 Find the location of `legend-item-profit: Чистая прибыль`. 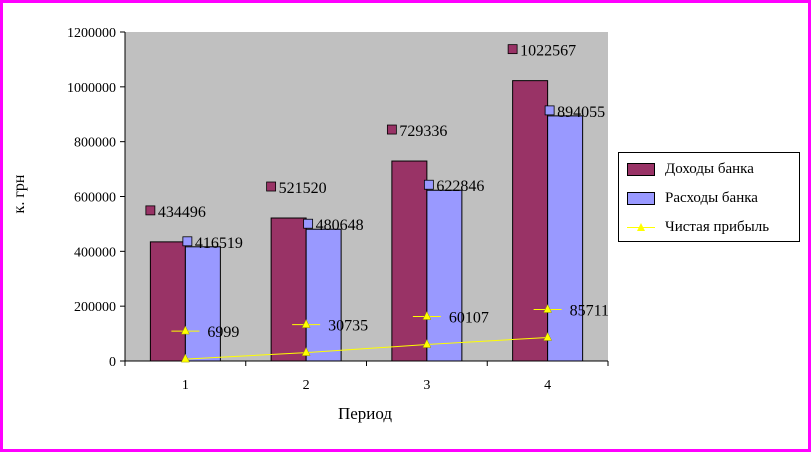

legend-item-profit: Чистая прибыль is located at coordinates (698, 227).